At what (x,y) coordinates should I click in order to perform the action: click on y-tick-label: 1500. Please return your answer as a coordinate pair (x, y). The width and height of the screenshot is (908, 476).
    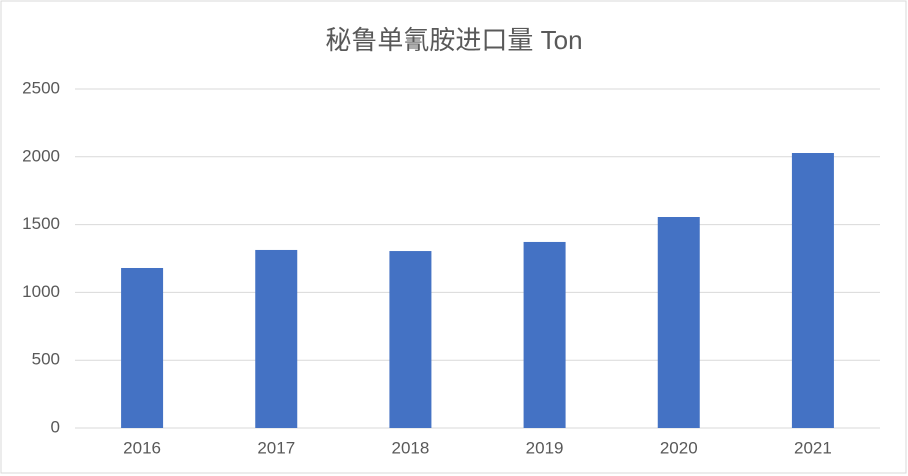
    Looking at the image, I should click on (41, 223).